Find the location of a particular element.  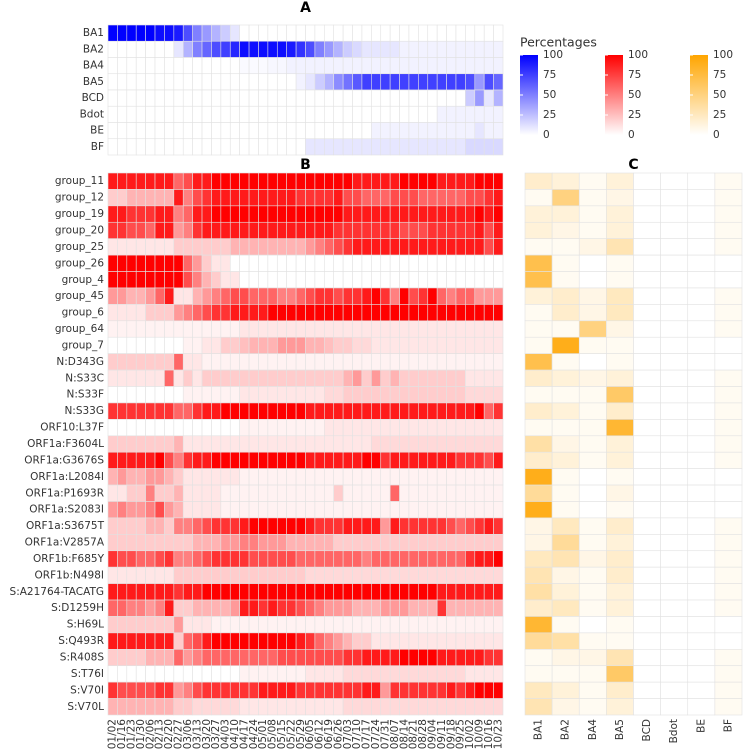

x-tick-label: BE is located at coordinates (701, 726).